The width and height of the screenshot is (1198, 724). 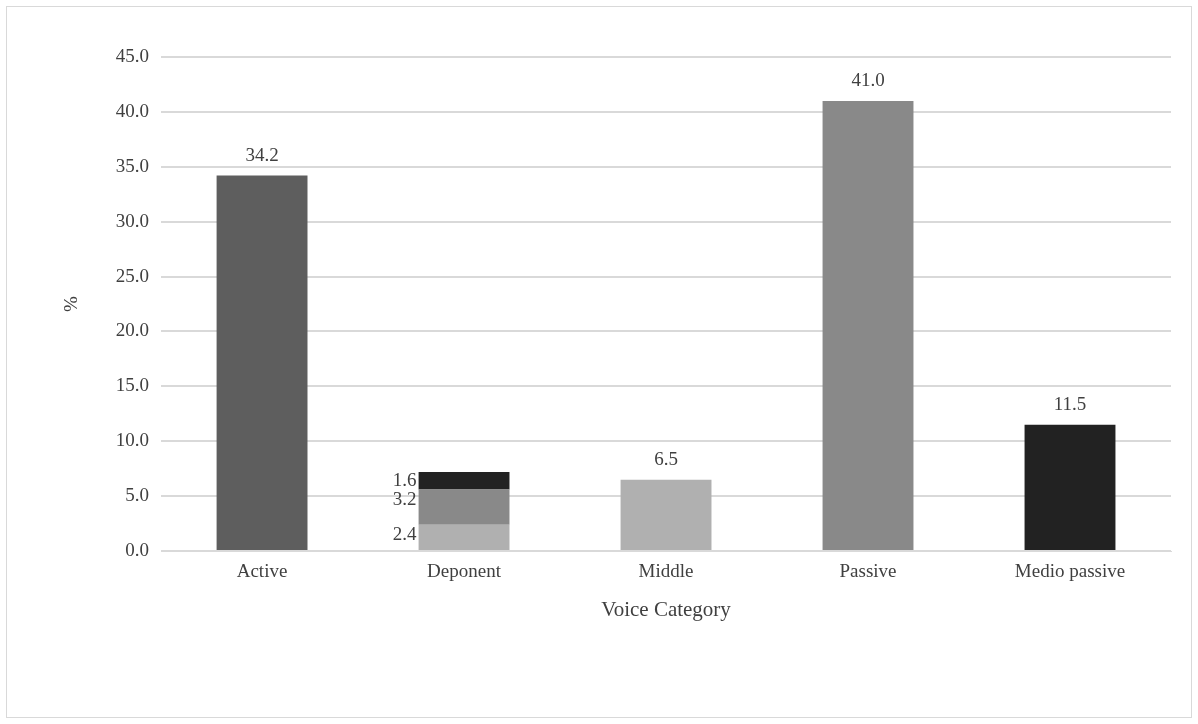 What do you see at coordinates (132, 275) in the screenshot?
I see `y-tick-label: 25.0` at bounding box center [132, 275].